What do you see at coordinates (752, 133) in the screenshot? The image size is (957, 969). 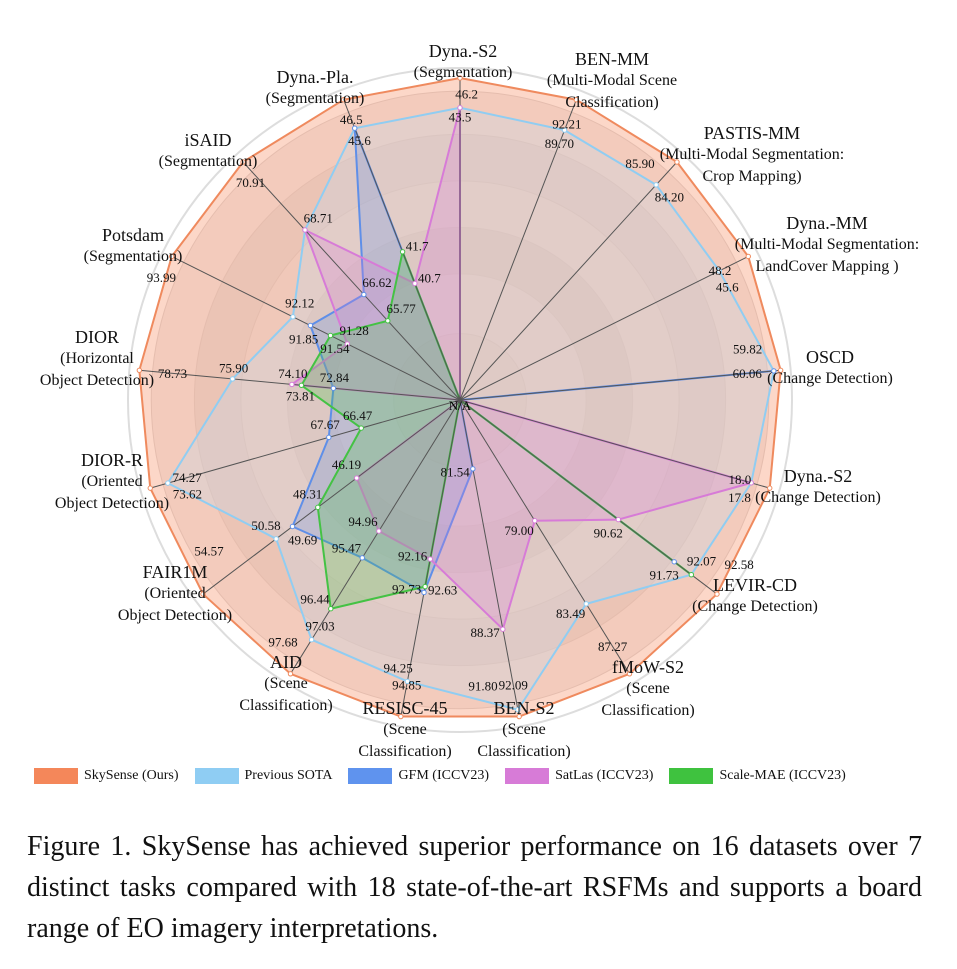 I see `axis-name: PASTIS-MM` at bounding box center [752, 133].